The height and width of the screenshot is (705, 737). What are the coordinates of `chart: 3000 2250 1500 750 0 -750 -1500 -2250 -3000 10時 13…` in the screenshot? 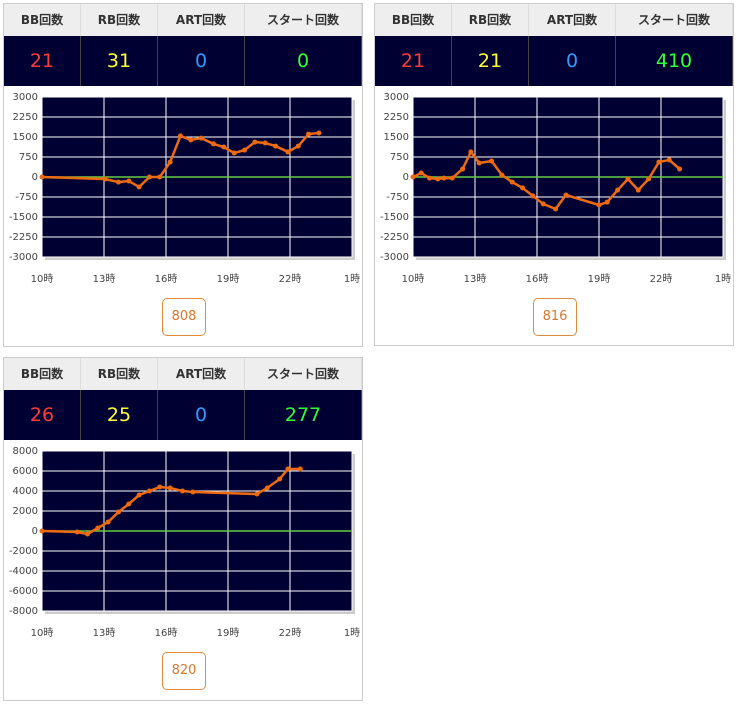 It's located at (555, 188).